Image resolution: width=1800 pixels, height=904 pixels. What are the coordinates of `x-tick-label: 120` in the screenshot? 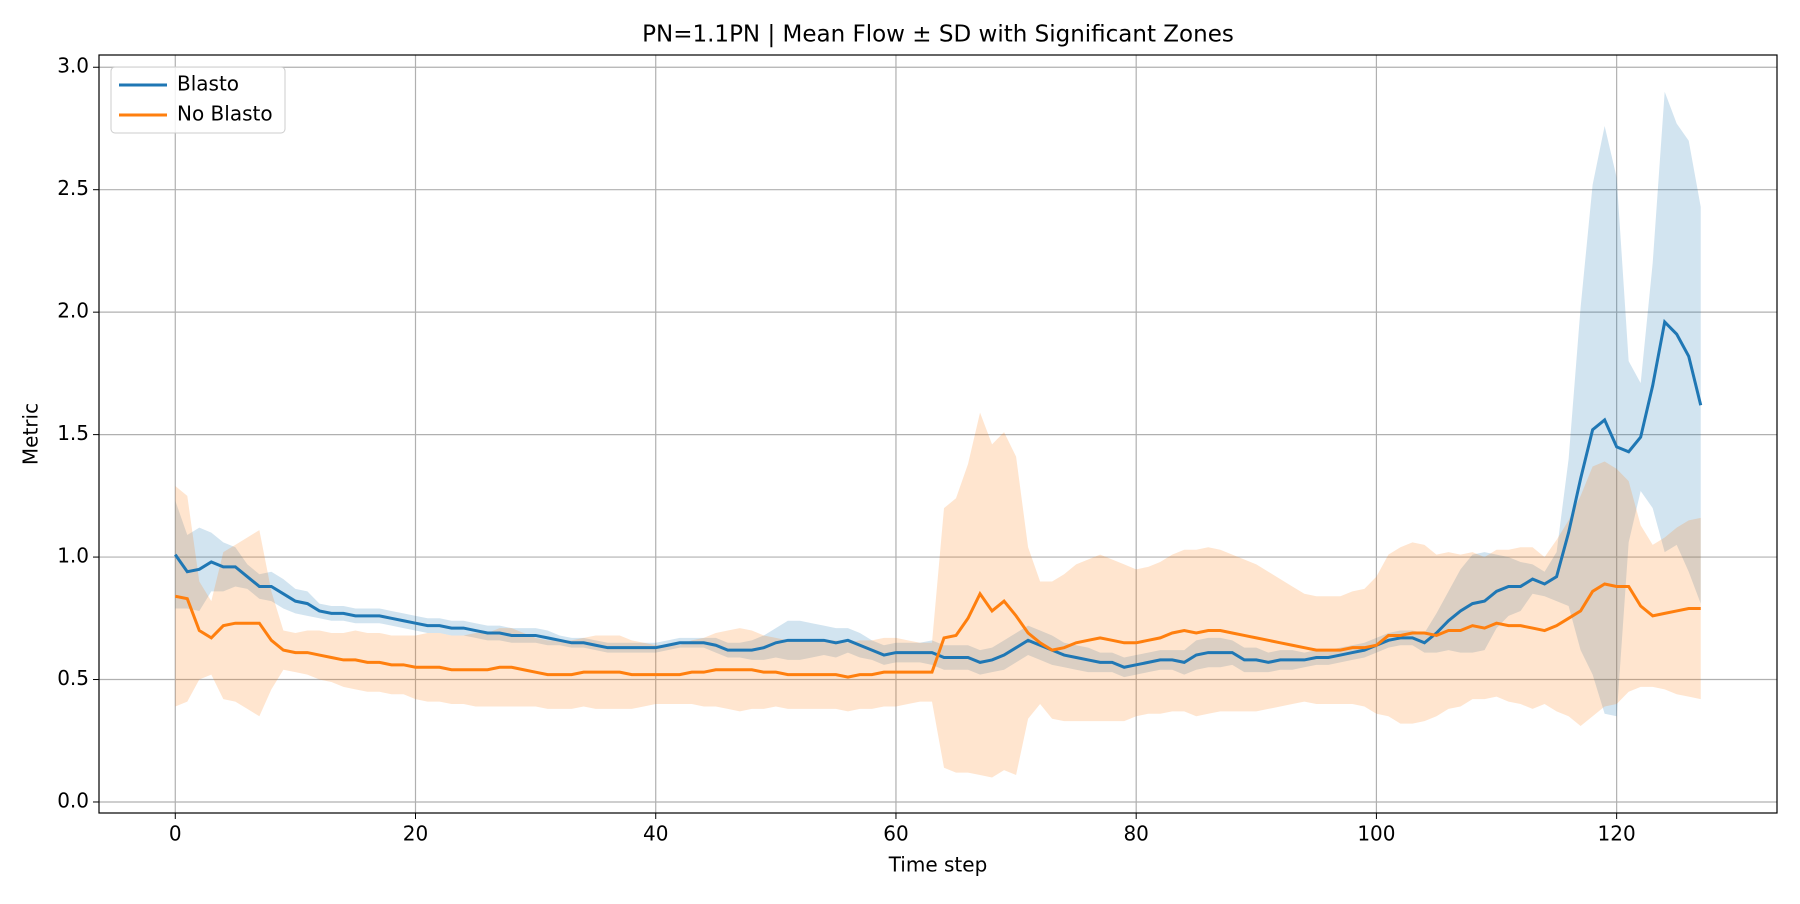 It's located at (1617, 834).